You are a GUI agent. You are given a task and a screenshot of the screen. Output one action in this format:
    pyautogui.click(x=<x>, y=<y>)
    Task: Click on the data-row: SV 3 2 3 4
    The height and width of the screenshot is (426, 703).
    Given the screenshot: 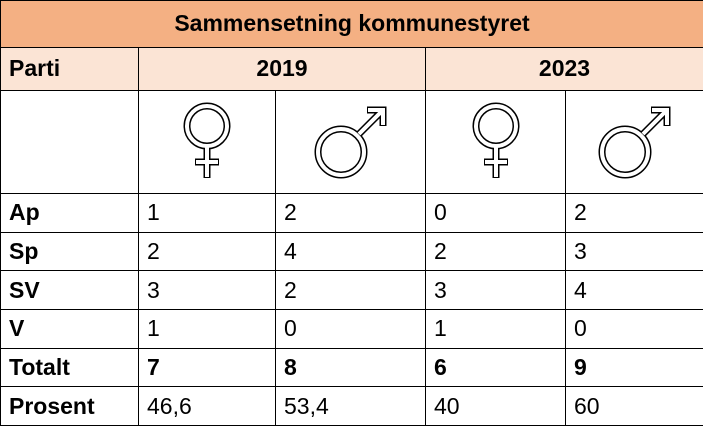 What is the action you would take?
    pyautogui.click(x=351, y=290)
    